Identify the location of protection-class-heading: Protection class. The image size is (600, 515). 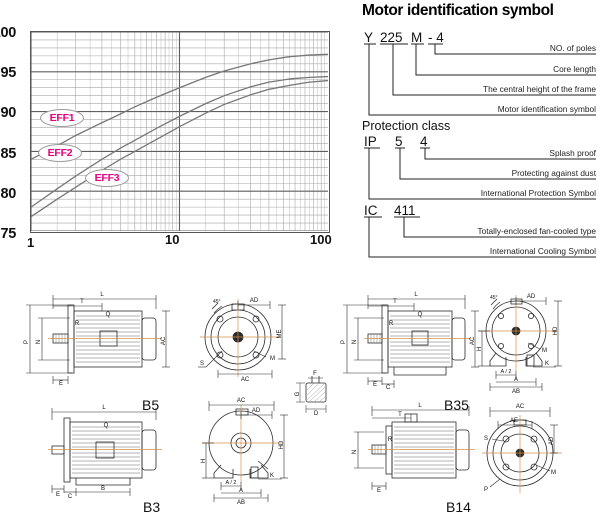
(406, 126).